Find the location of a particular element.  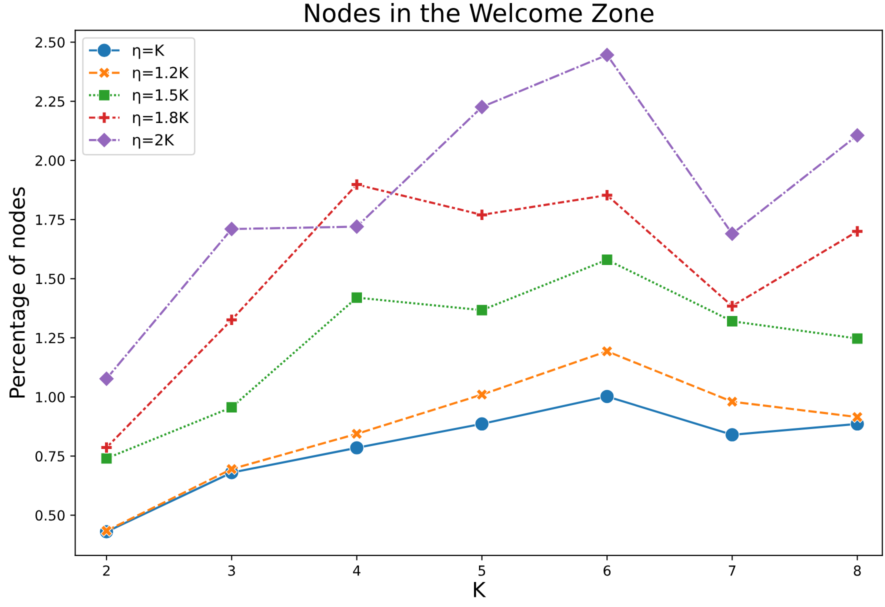

chart-title: Nodes in the Welcome Zone is located at coordinates (479, 12).